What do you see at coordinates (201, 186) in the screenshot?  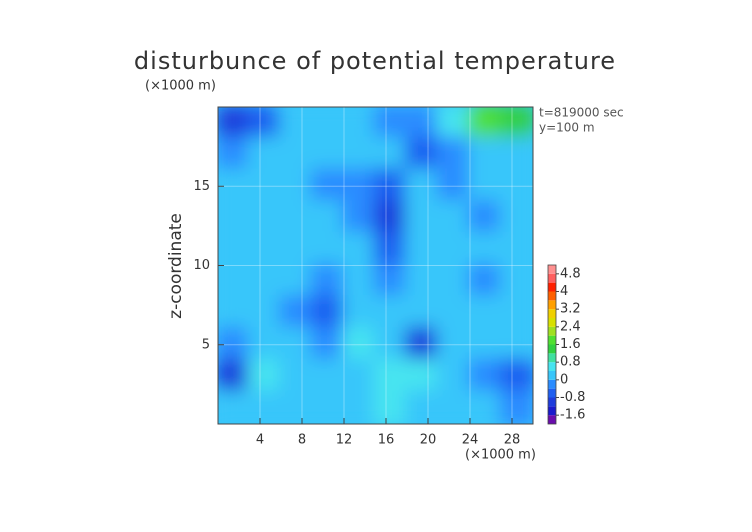 I see `y-tick-label: 15` at bounding box center [201, 186].